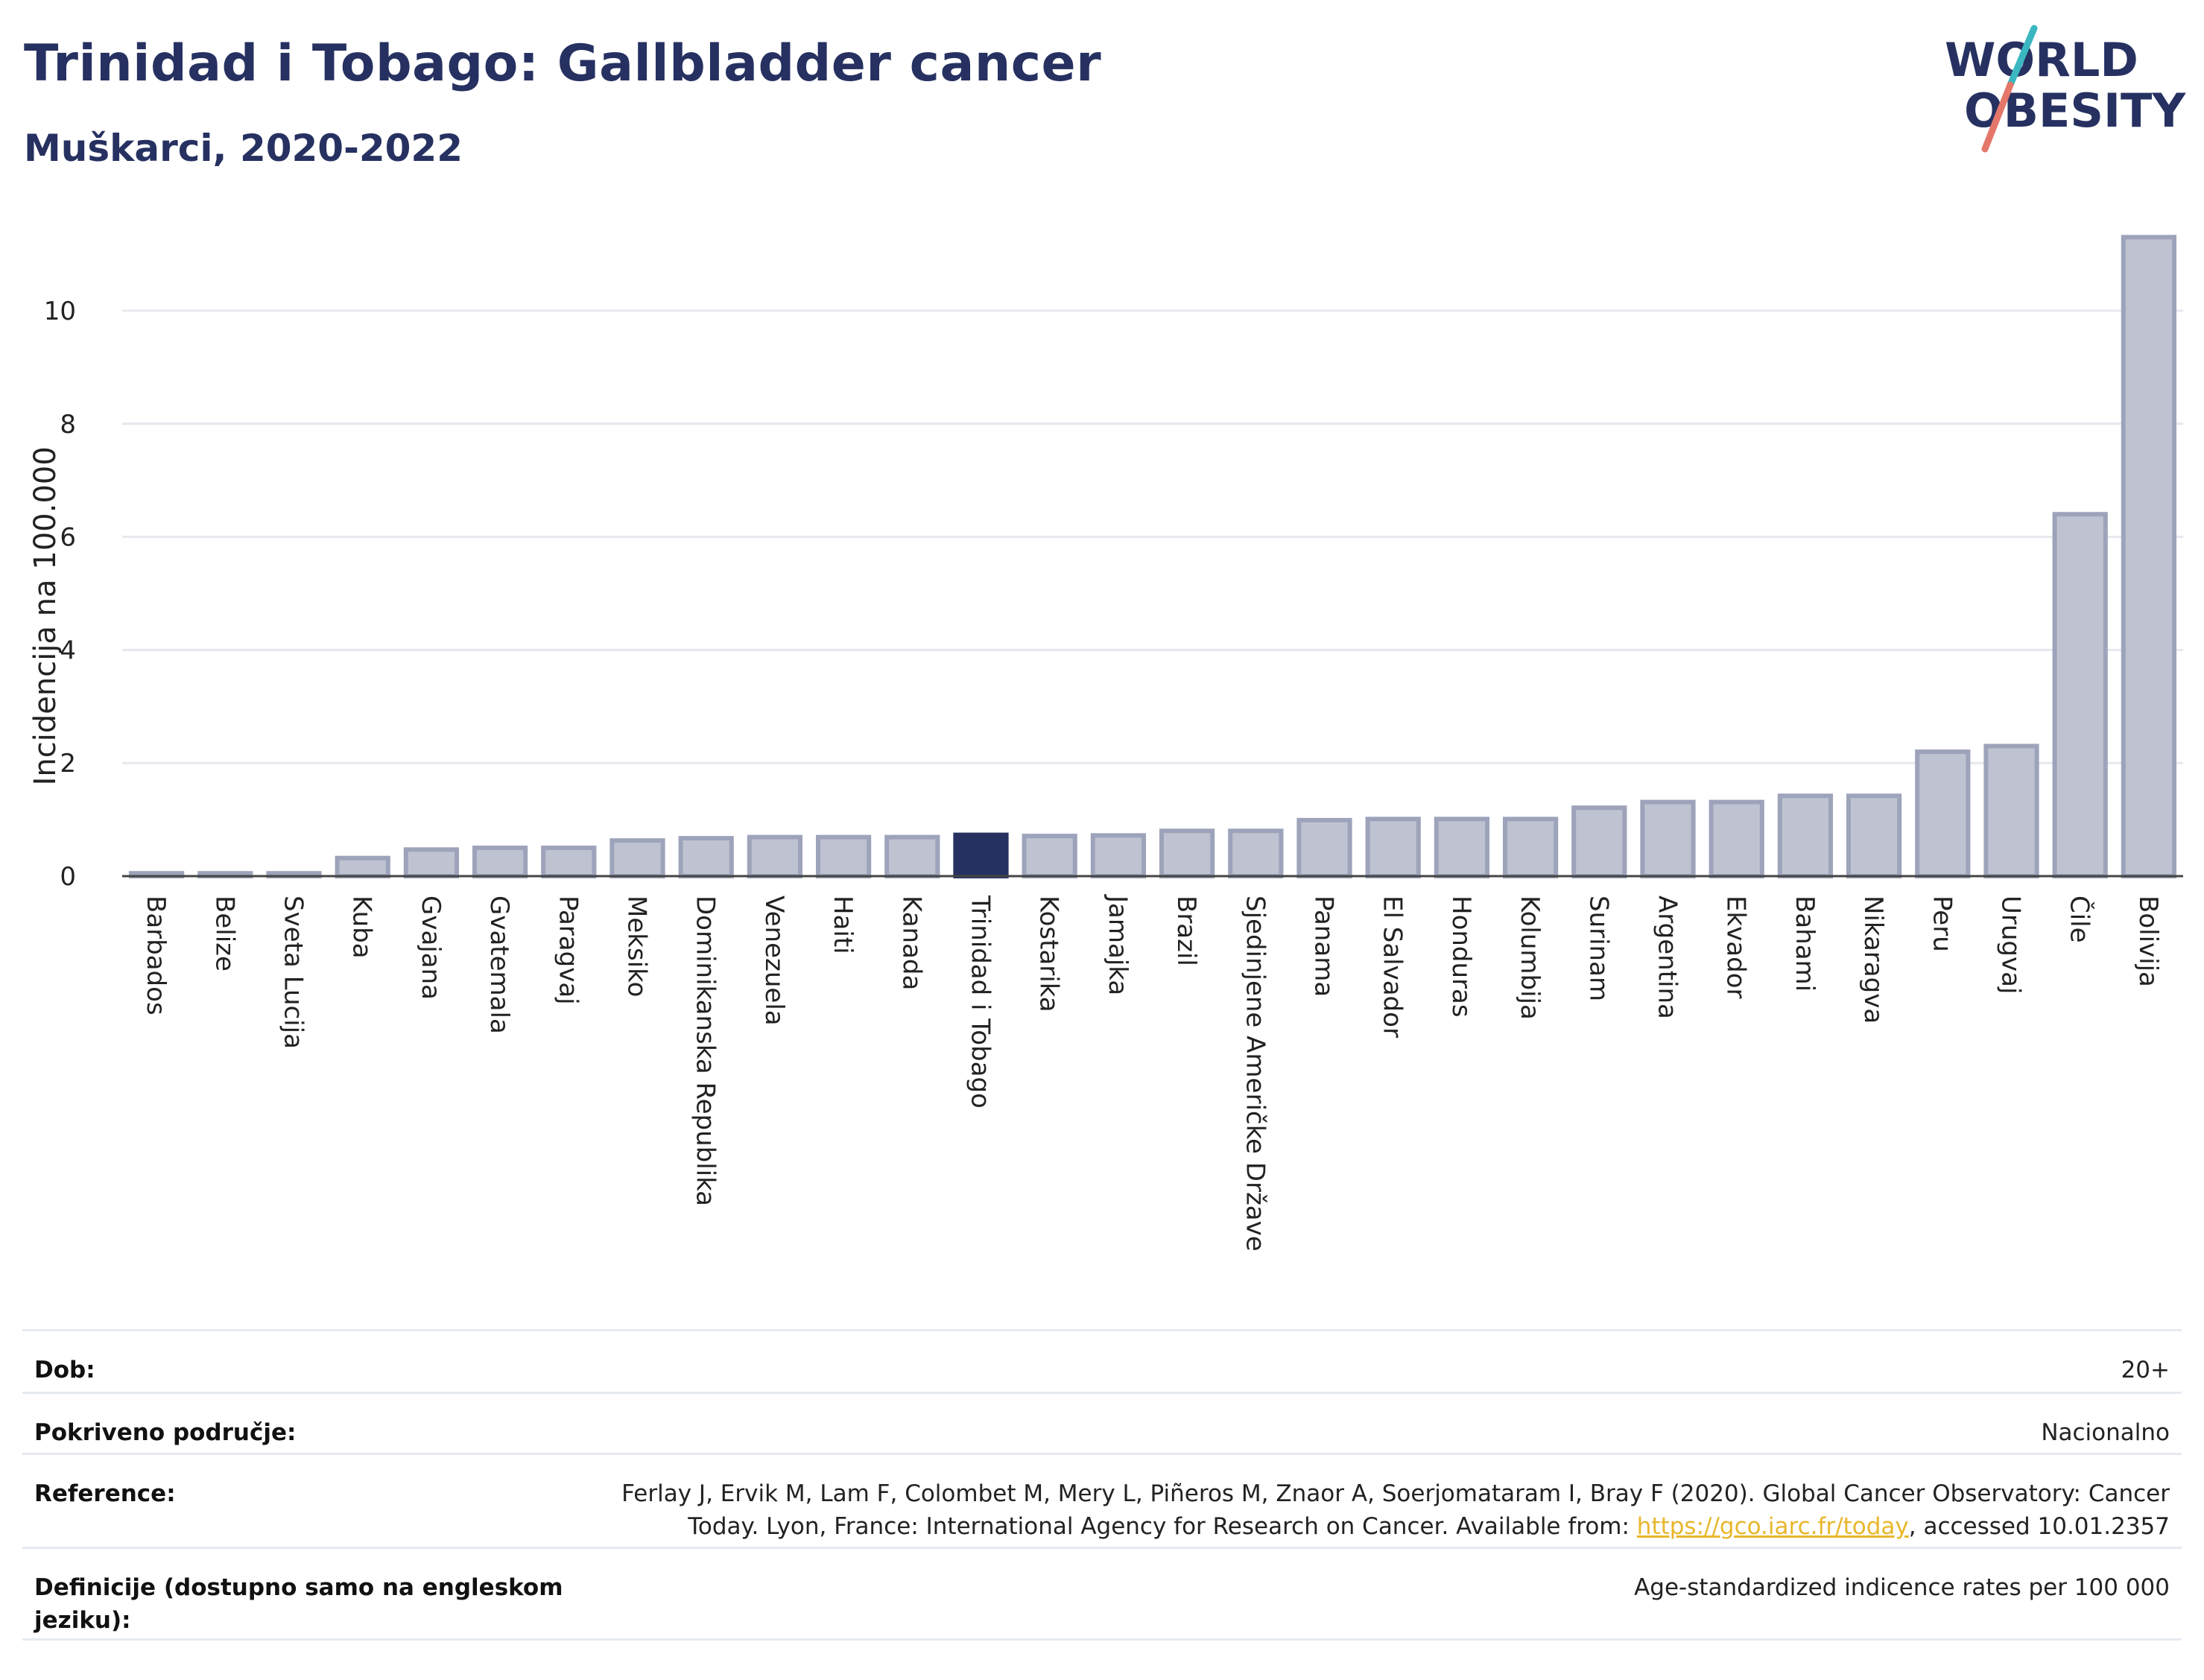 The height and width of the screenshot is (1680, 2204). I want to click on chart-subtitle: Muškarci, 2020-2022, so click(243, 148).